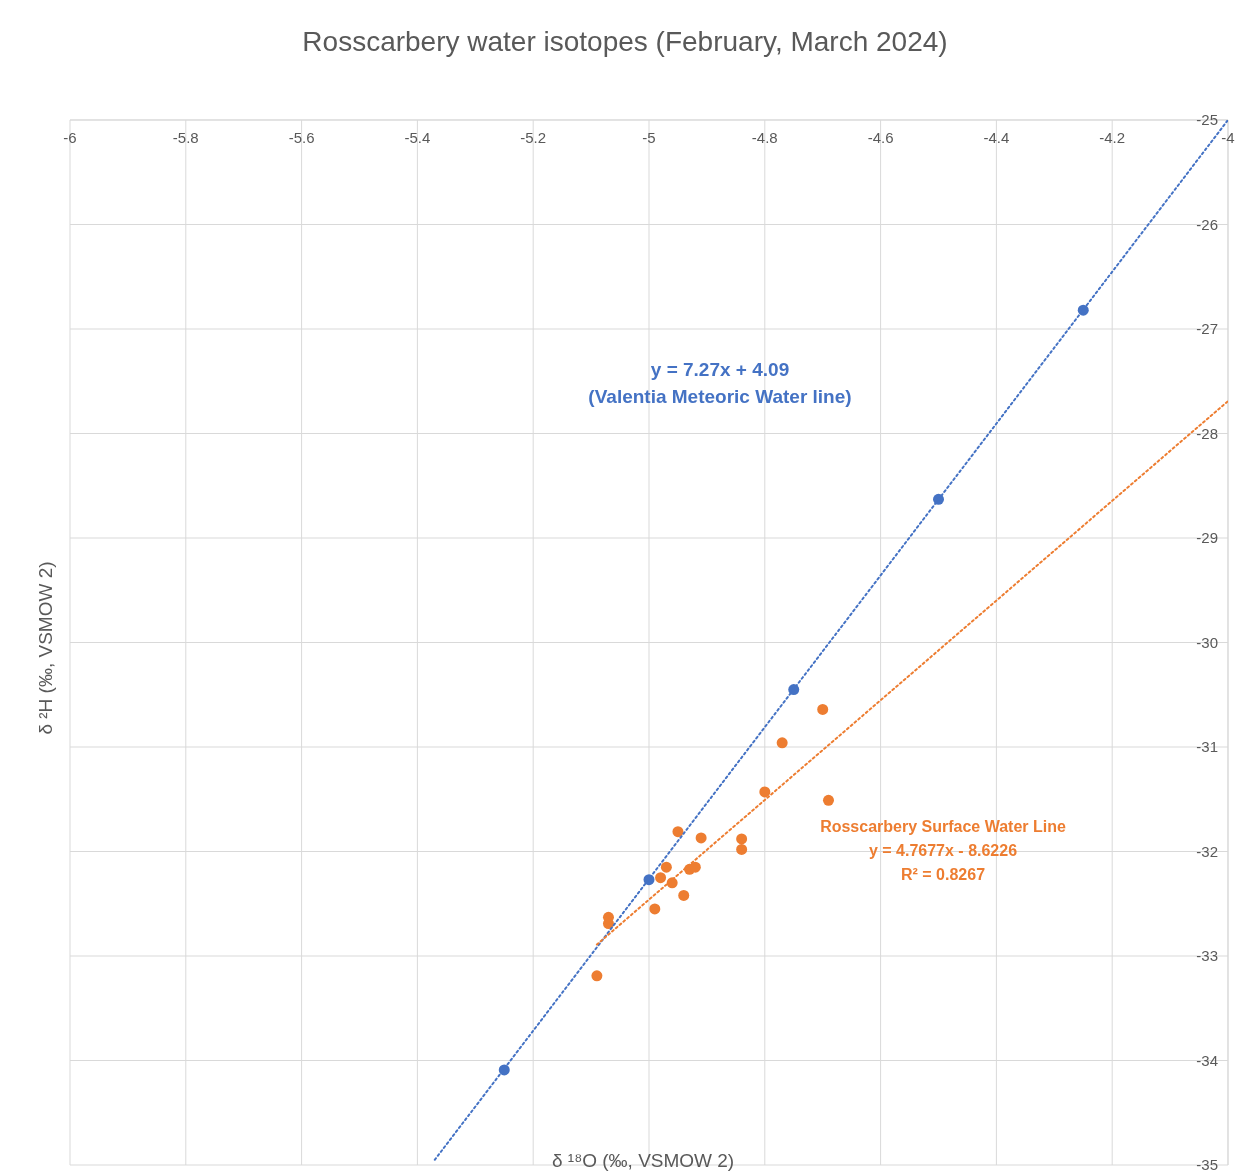 This screenshot has width=1250, height=1175. What do you see at coordinates (649, 137) in the screenshot?
I see `x-tick-label: -5` at bounding box center [649, 137].